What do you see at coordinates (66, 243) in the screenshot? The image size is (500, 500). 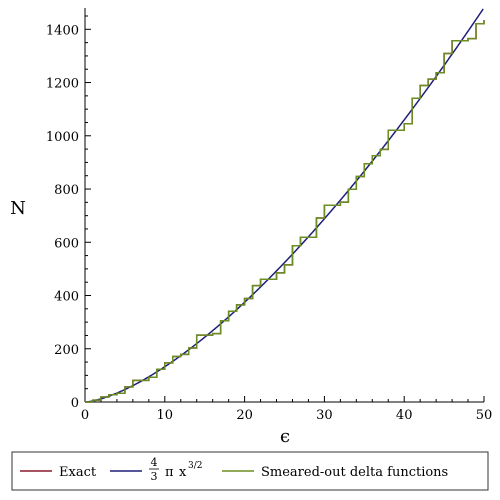 I see `y-tick-label: 600` at bounding box center [66, 243].